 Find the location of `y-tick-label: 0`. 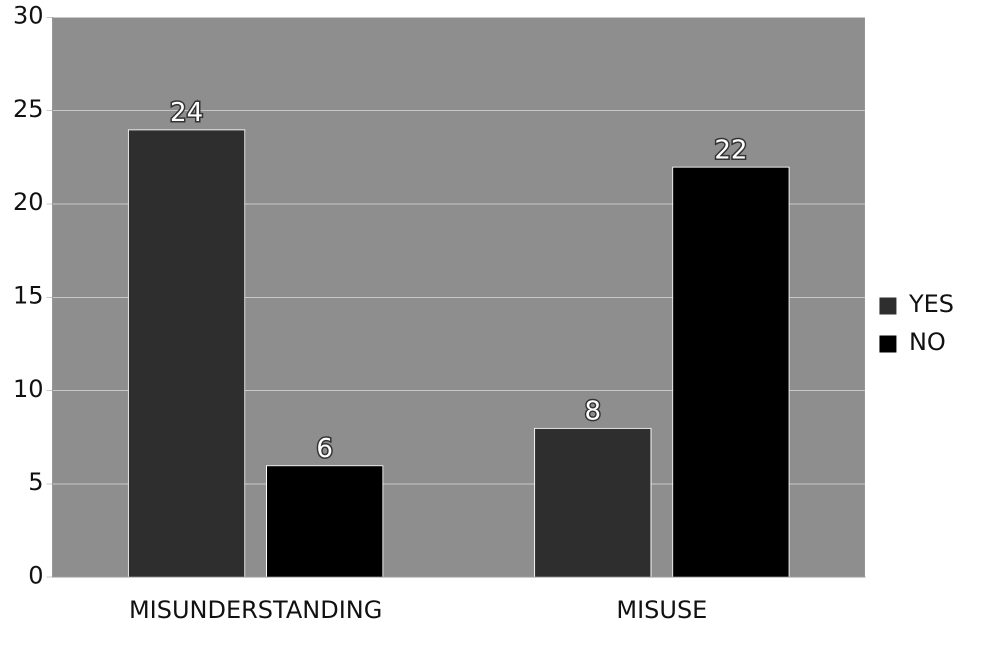

y-tick-label: 0 is located at coordinates (36, 575).